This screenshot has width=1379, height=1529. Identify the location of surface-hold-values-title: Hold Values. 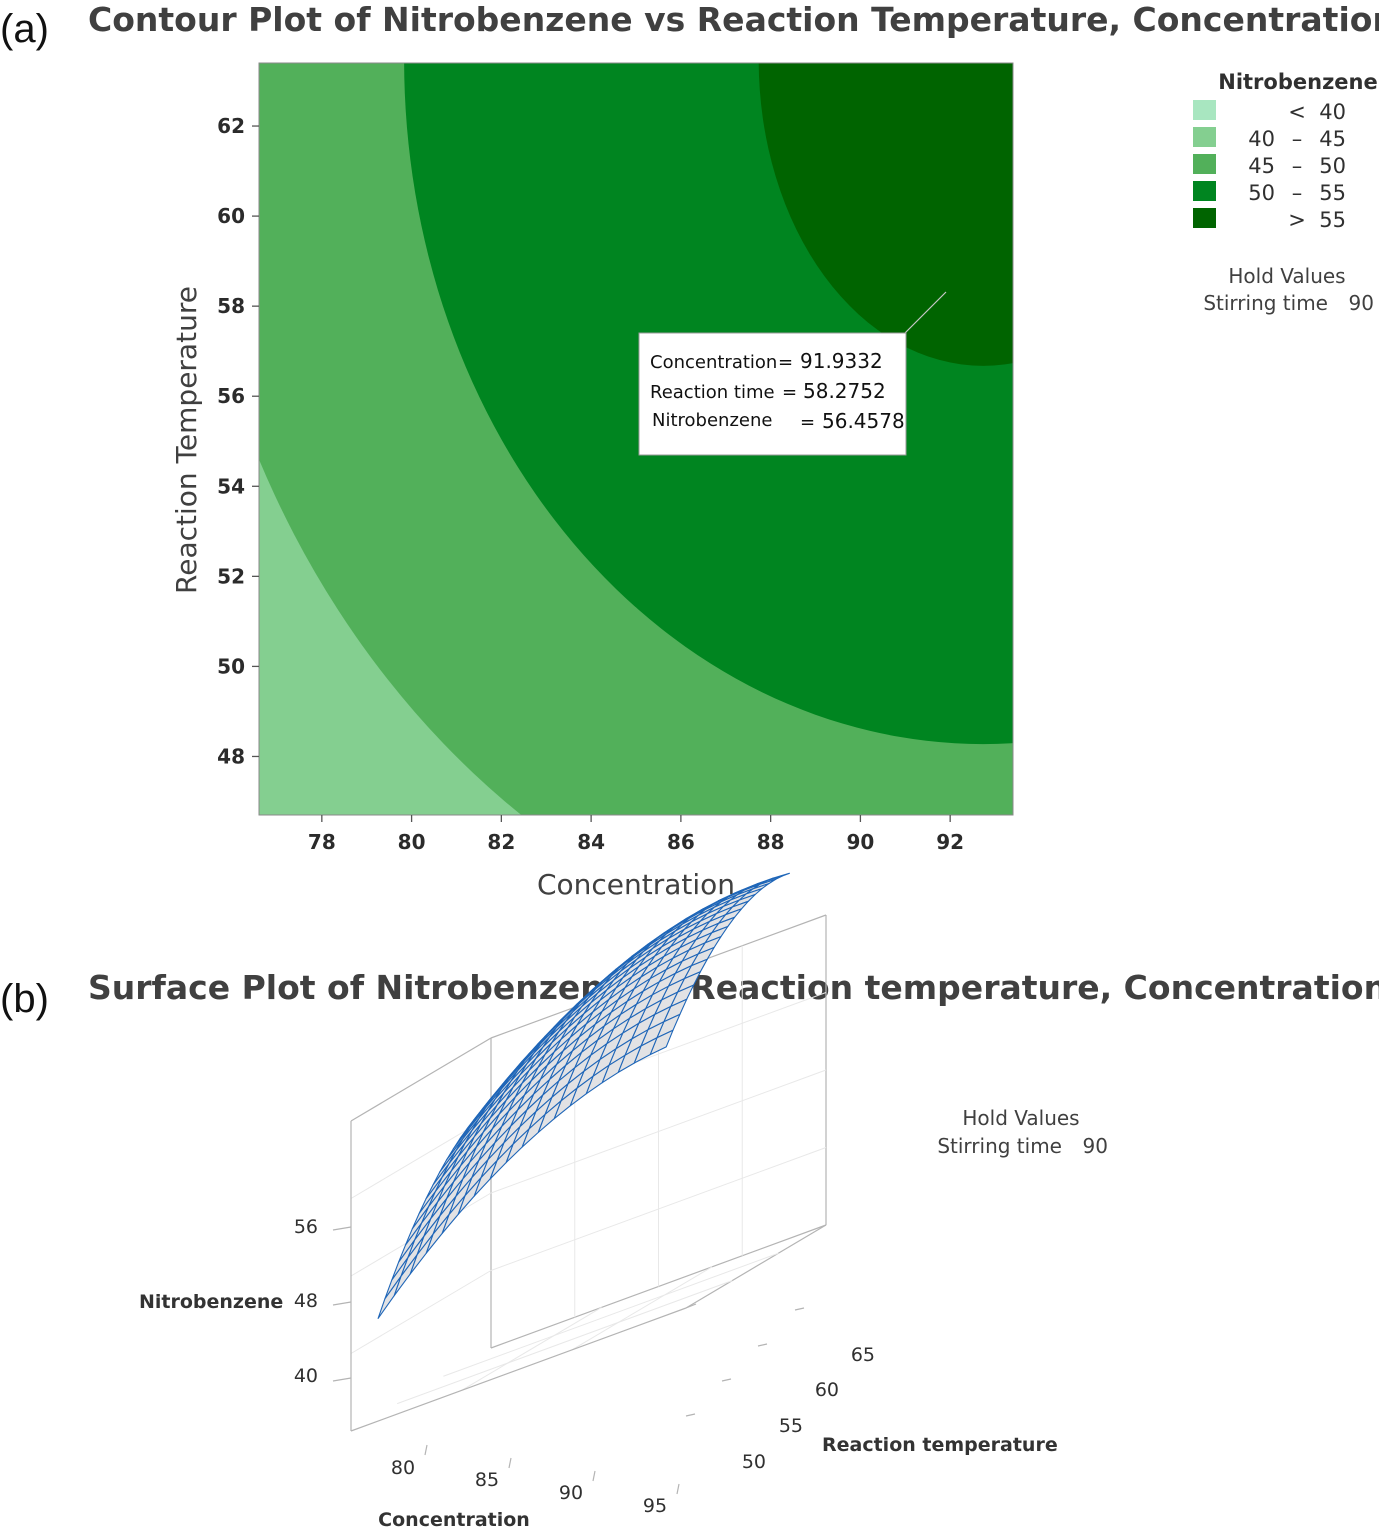
(1020, 1118).